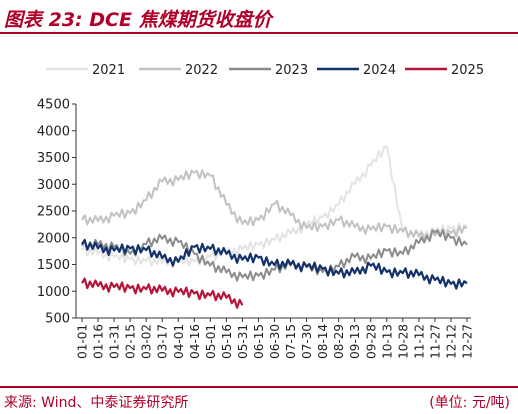 The image size is (518, 414). What do you see at coordinates (179, 341) in the screenshot?
I see `x-tick-label: 04-01` at bounding box center [179, 341].